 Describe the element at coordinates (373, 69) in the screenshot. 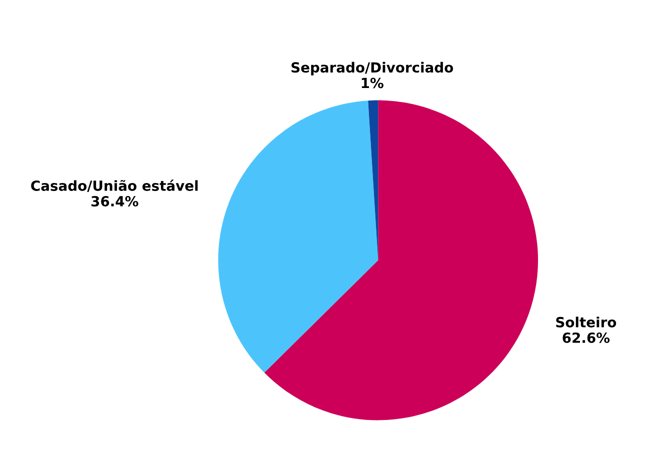

I see `slice-label: Separado/Divorciado` at that location.